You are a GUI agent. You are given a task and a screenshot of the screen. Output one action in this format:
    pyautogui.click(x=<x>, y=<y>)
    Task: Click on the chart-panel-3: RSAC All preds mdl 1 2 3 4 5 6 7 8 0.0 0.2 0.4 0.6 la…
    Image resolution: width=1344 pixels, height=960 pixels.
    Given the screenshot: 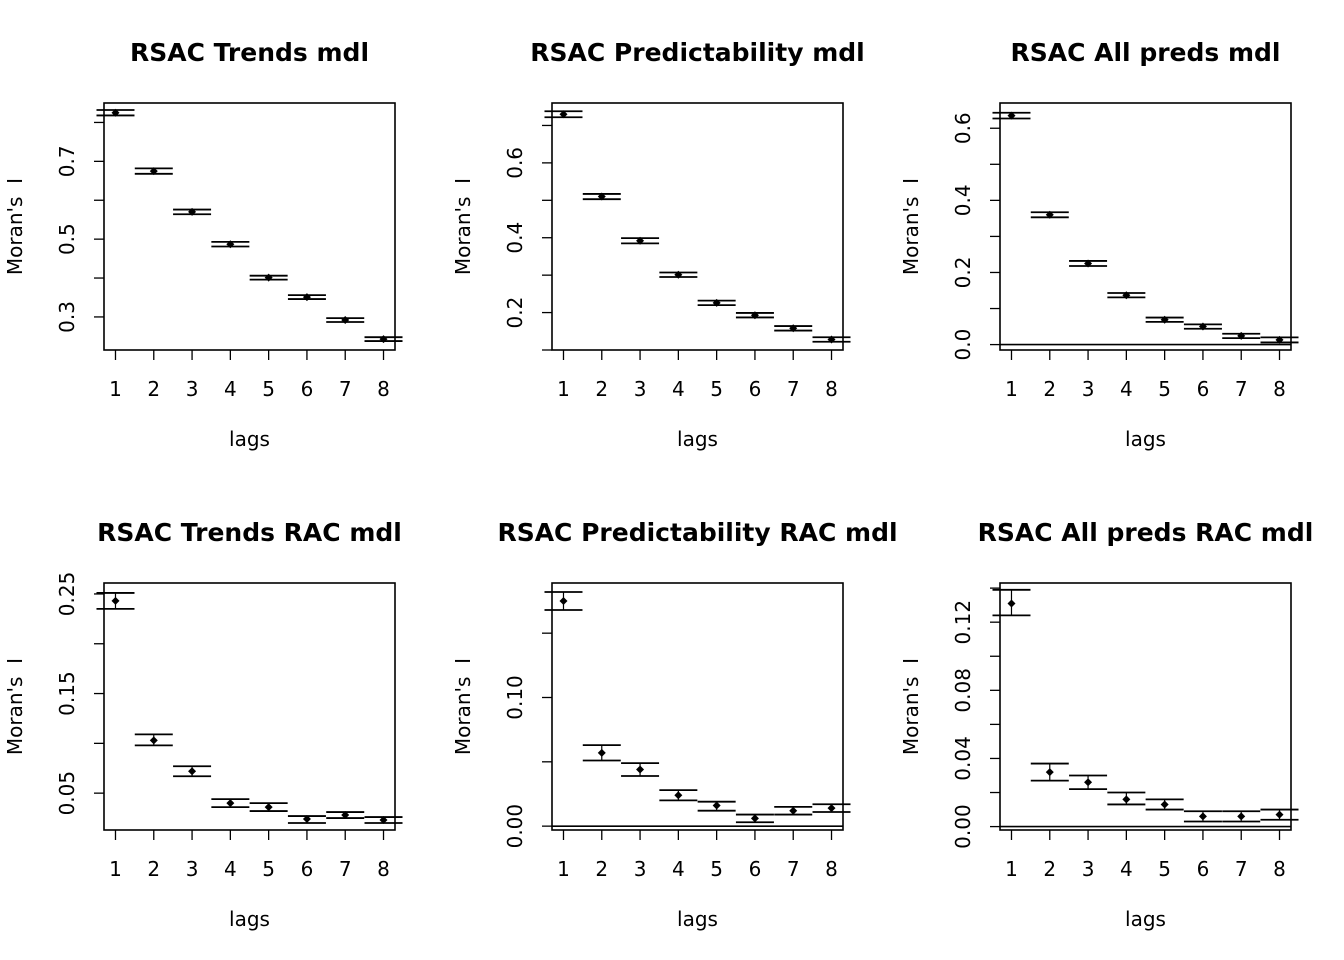 What is the action you would take?
    pyautogui.click(x=1099, y=244)
    